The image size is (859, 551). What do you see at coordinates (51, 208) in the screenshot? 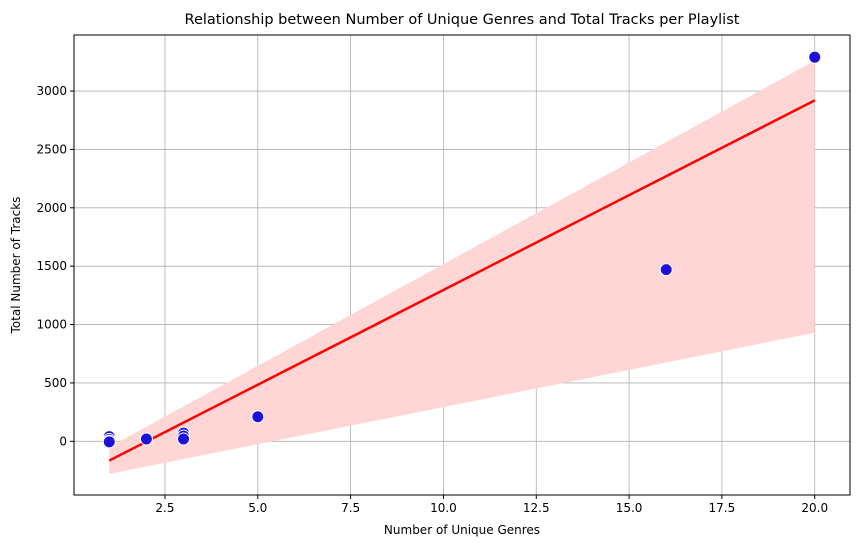
I see `y-tick-label: 2000` at bounding box center [51, 208].